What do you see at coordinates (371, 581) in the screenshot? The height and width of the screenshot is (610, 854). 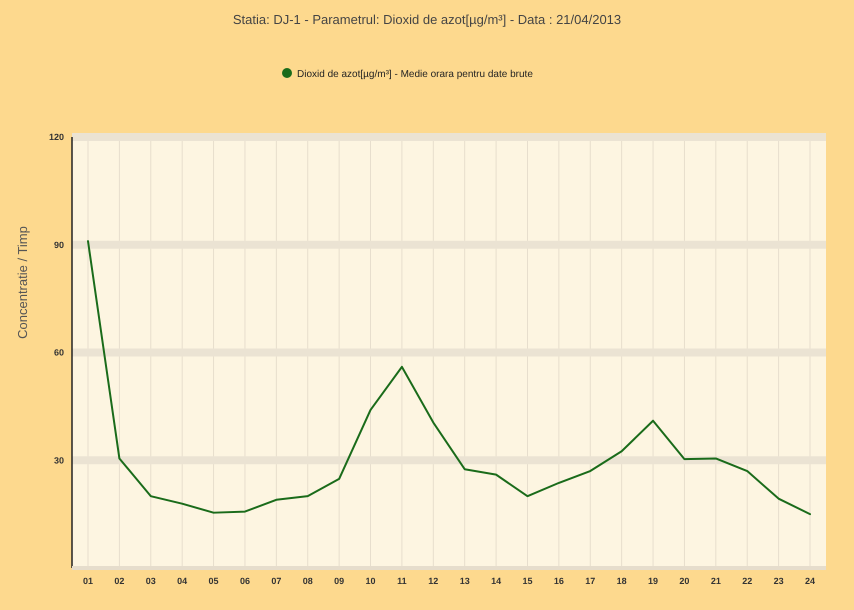 I see `x-tick-label: 10` at bounding box center [371, 581].